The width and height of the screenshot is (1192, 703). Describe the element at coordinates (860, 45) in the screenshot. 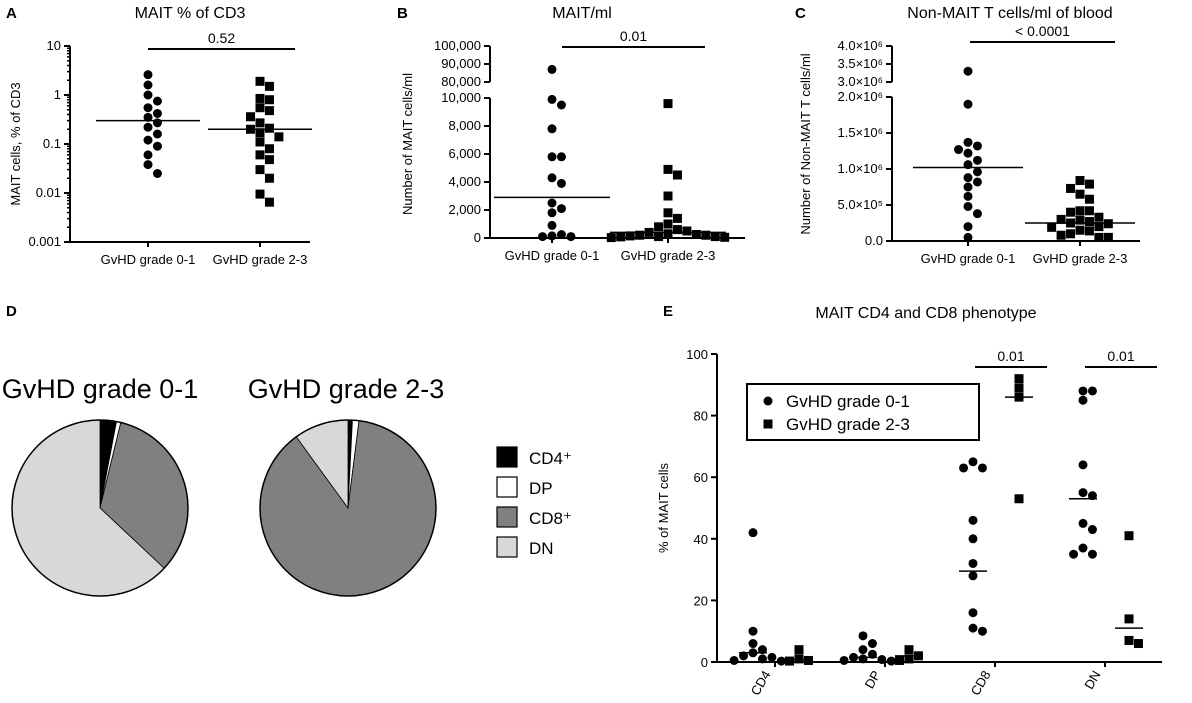

I see `panel-c-tick-label: 4.0×10⁶` at that location.